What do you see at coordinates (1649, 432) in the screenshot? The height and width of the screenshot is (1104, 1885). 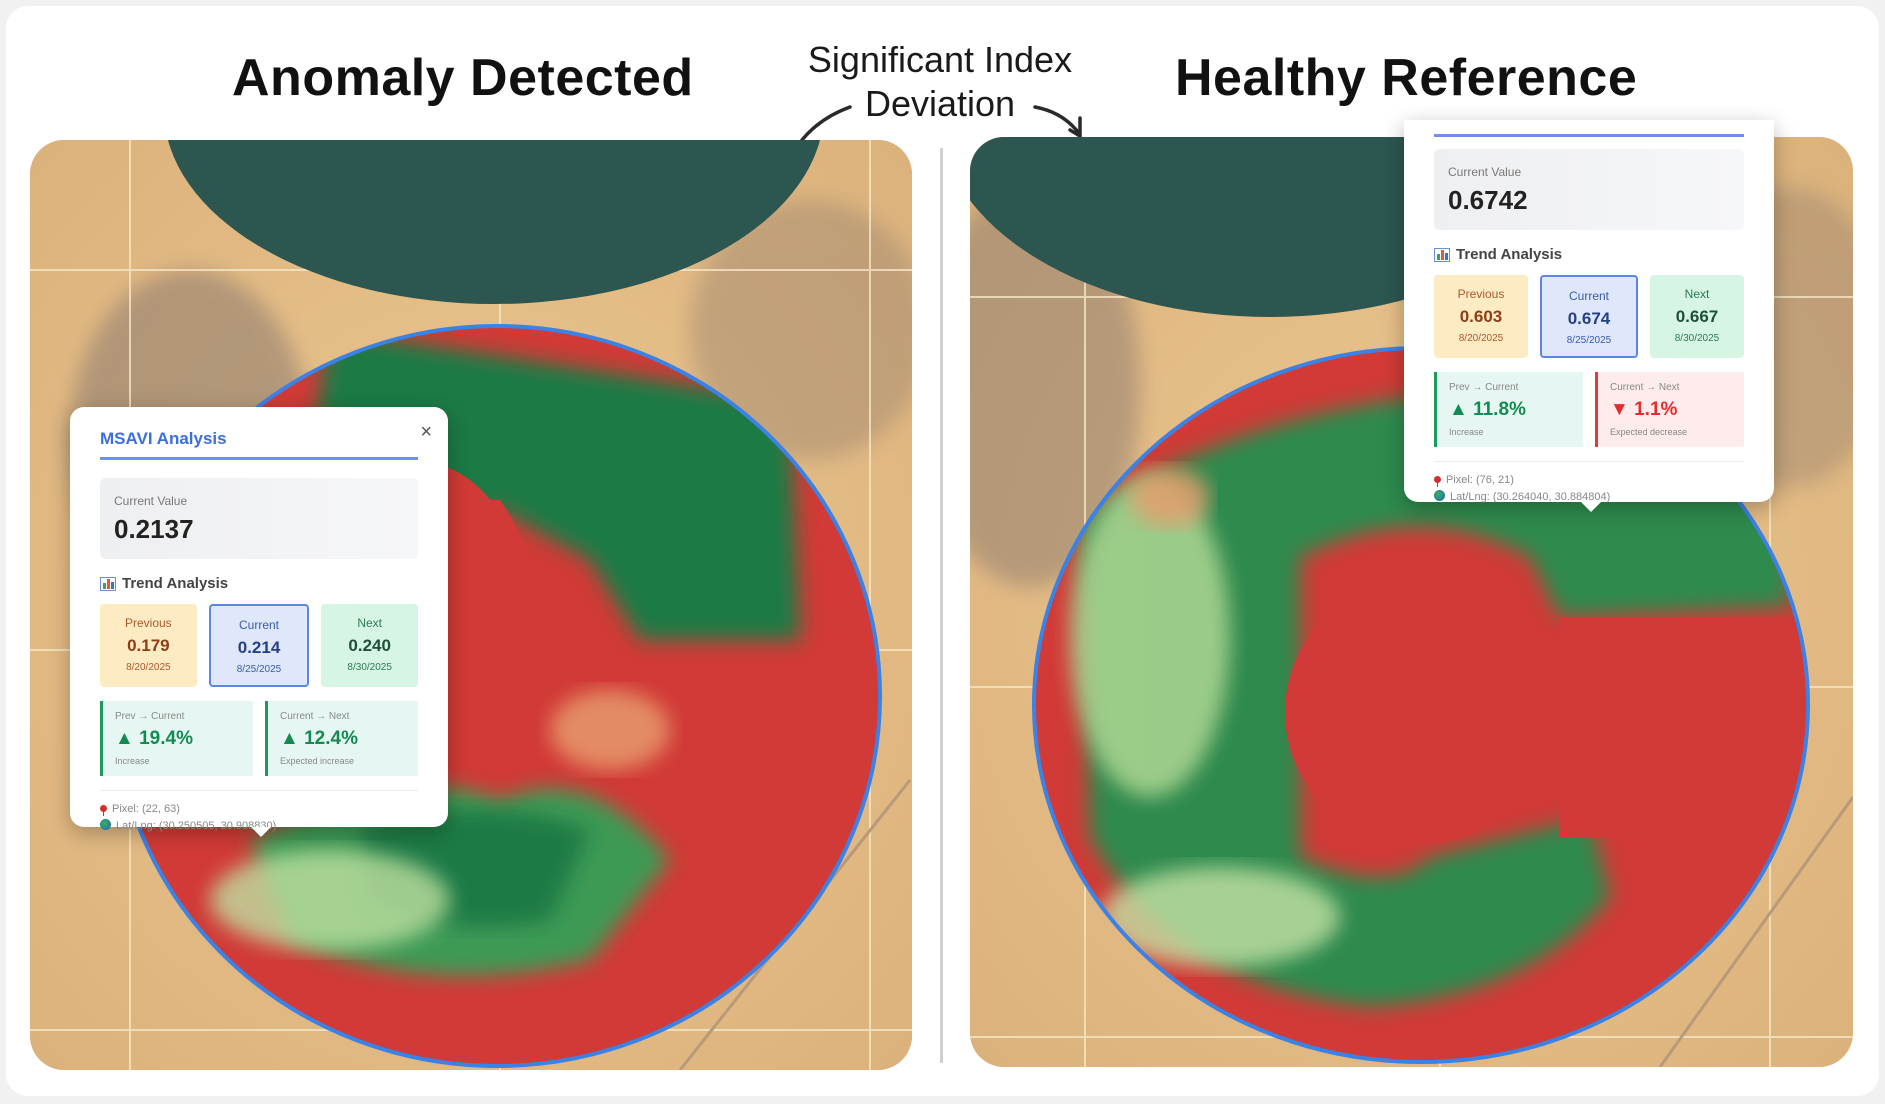 I see `change-sub: Expected decrease` at bounding box center [1649, 432].